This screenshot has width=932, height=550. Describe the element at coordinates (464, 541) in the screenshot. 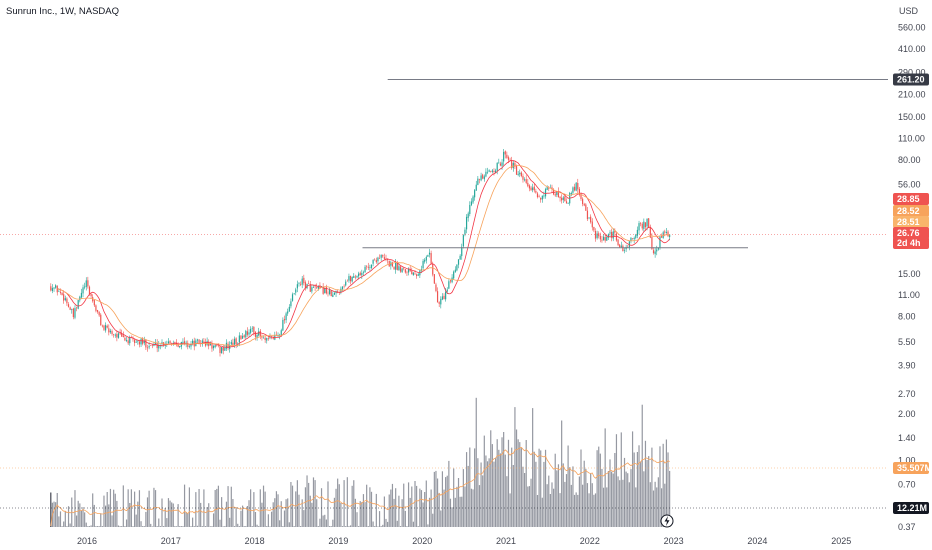

I see `time-axis: 2016 2017 2018 2019 2020 2021 2022 2023 2024 2025` at that location.